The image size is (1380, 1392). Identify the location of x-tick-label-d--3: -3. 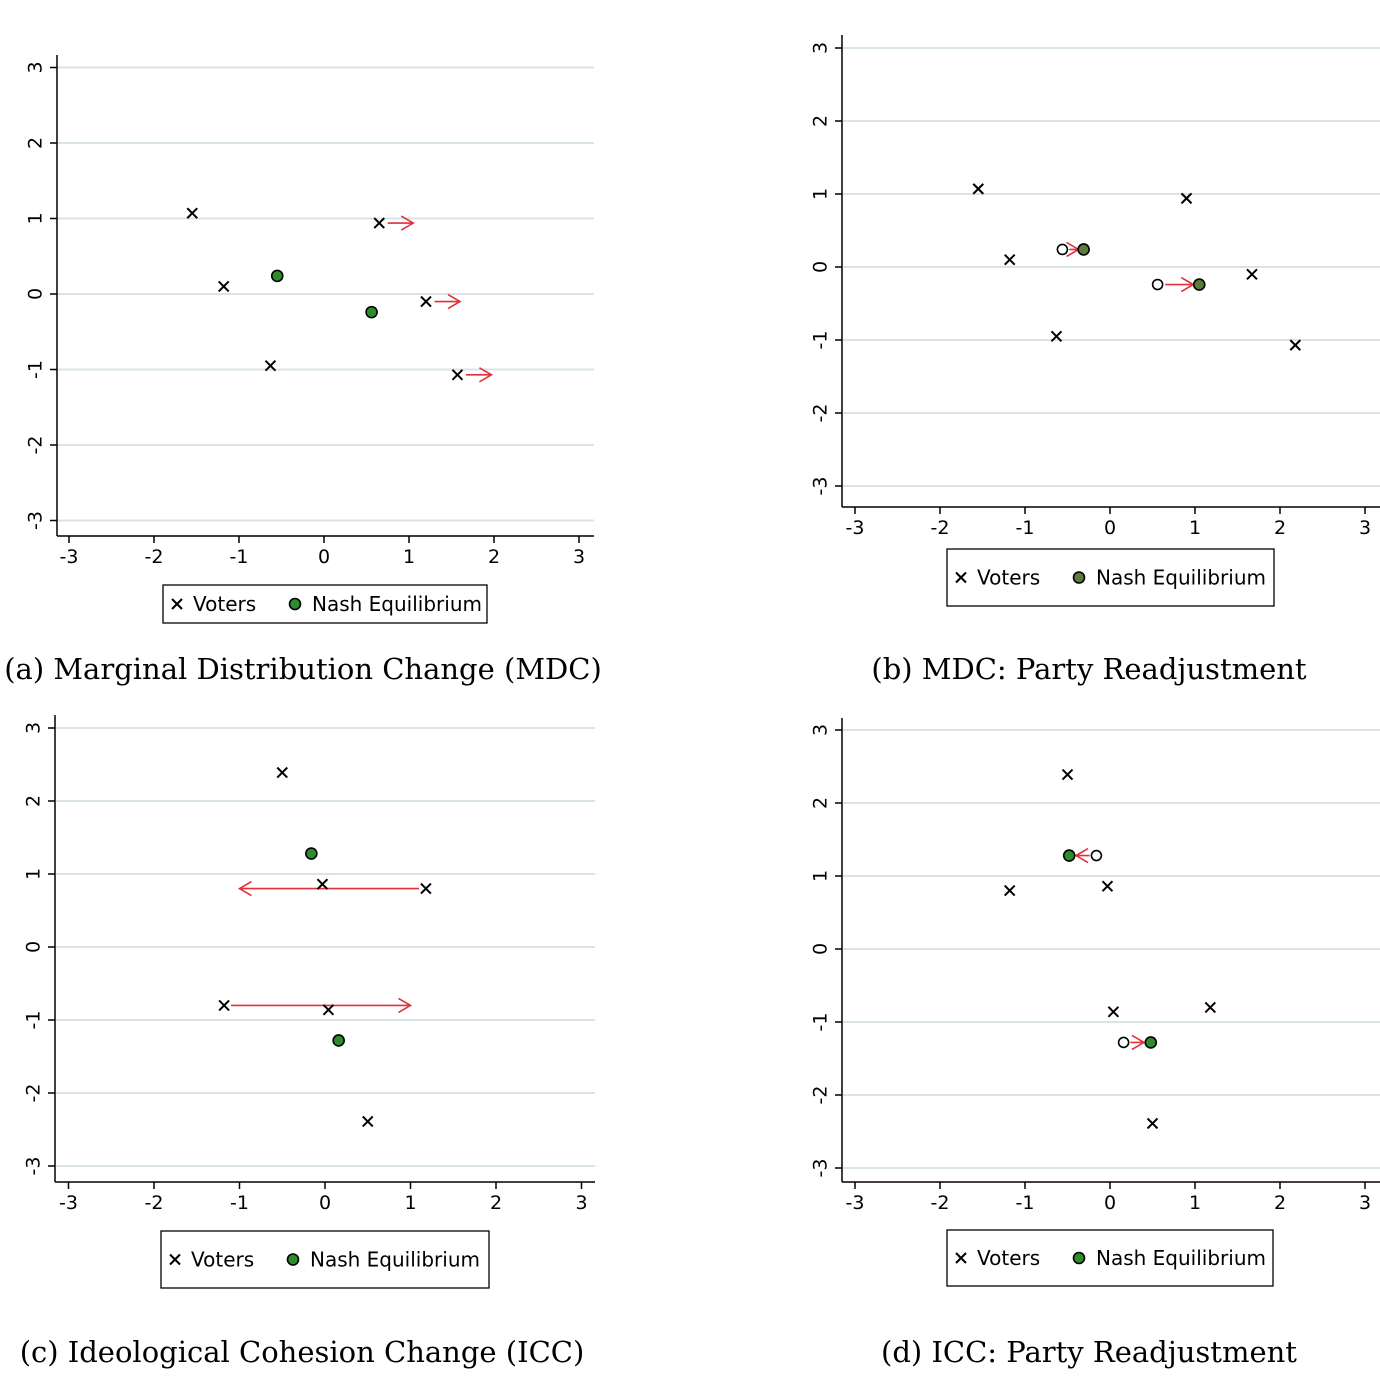
(855, 1203).